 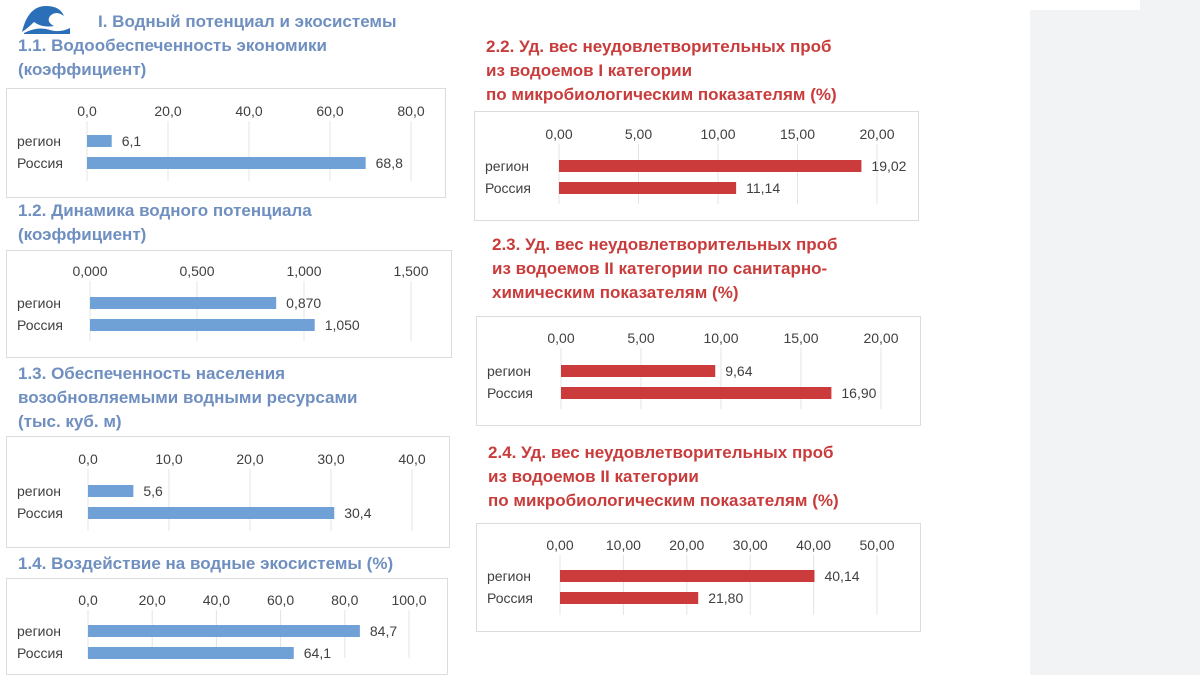 What do you see at coordinates (357, 513) in the screenshot?
I see `value-label: 30,4` at bounding box center [357, 513].